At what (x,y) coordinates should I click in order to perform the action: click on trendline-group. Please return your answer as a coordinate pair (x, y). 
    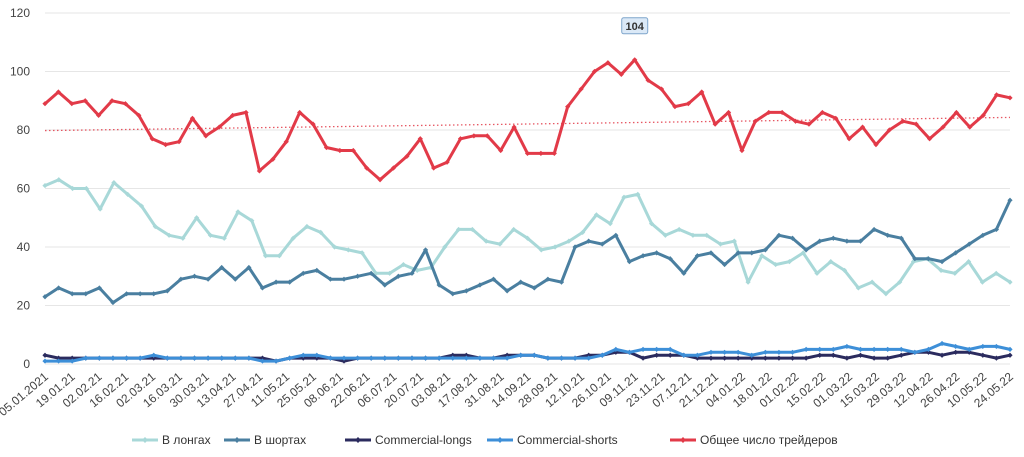
    Looking at the image, I should click on (527, 124).